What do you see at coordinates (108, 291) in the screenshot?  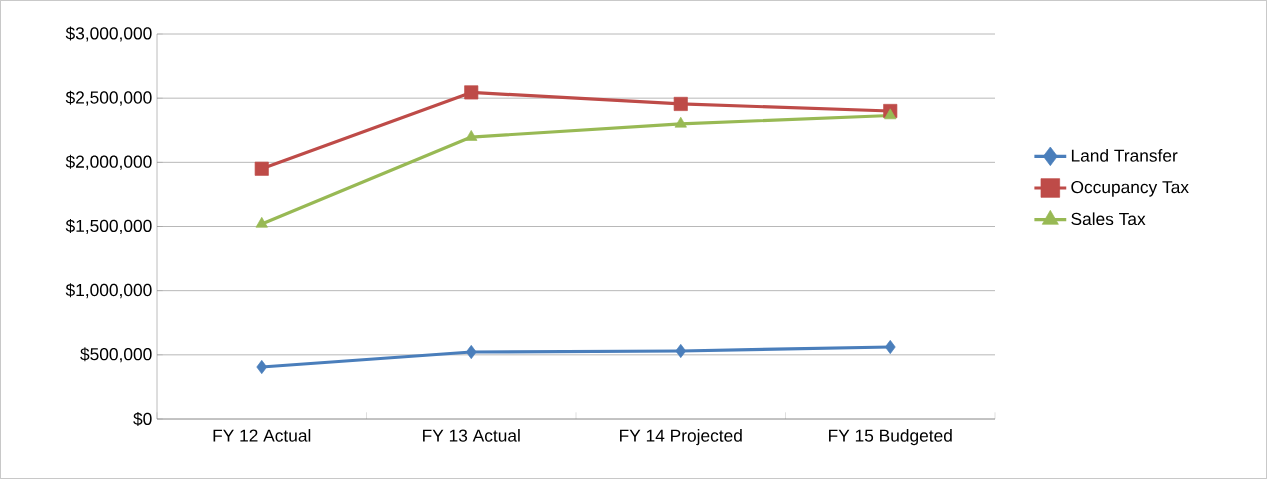 I see `y-tick-label: $1,000,000` at bounding box center [108, 291].